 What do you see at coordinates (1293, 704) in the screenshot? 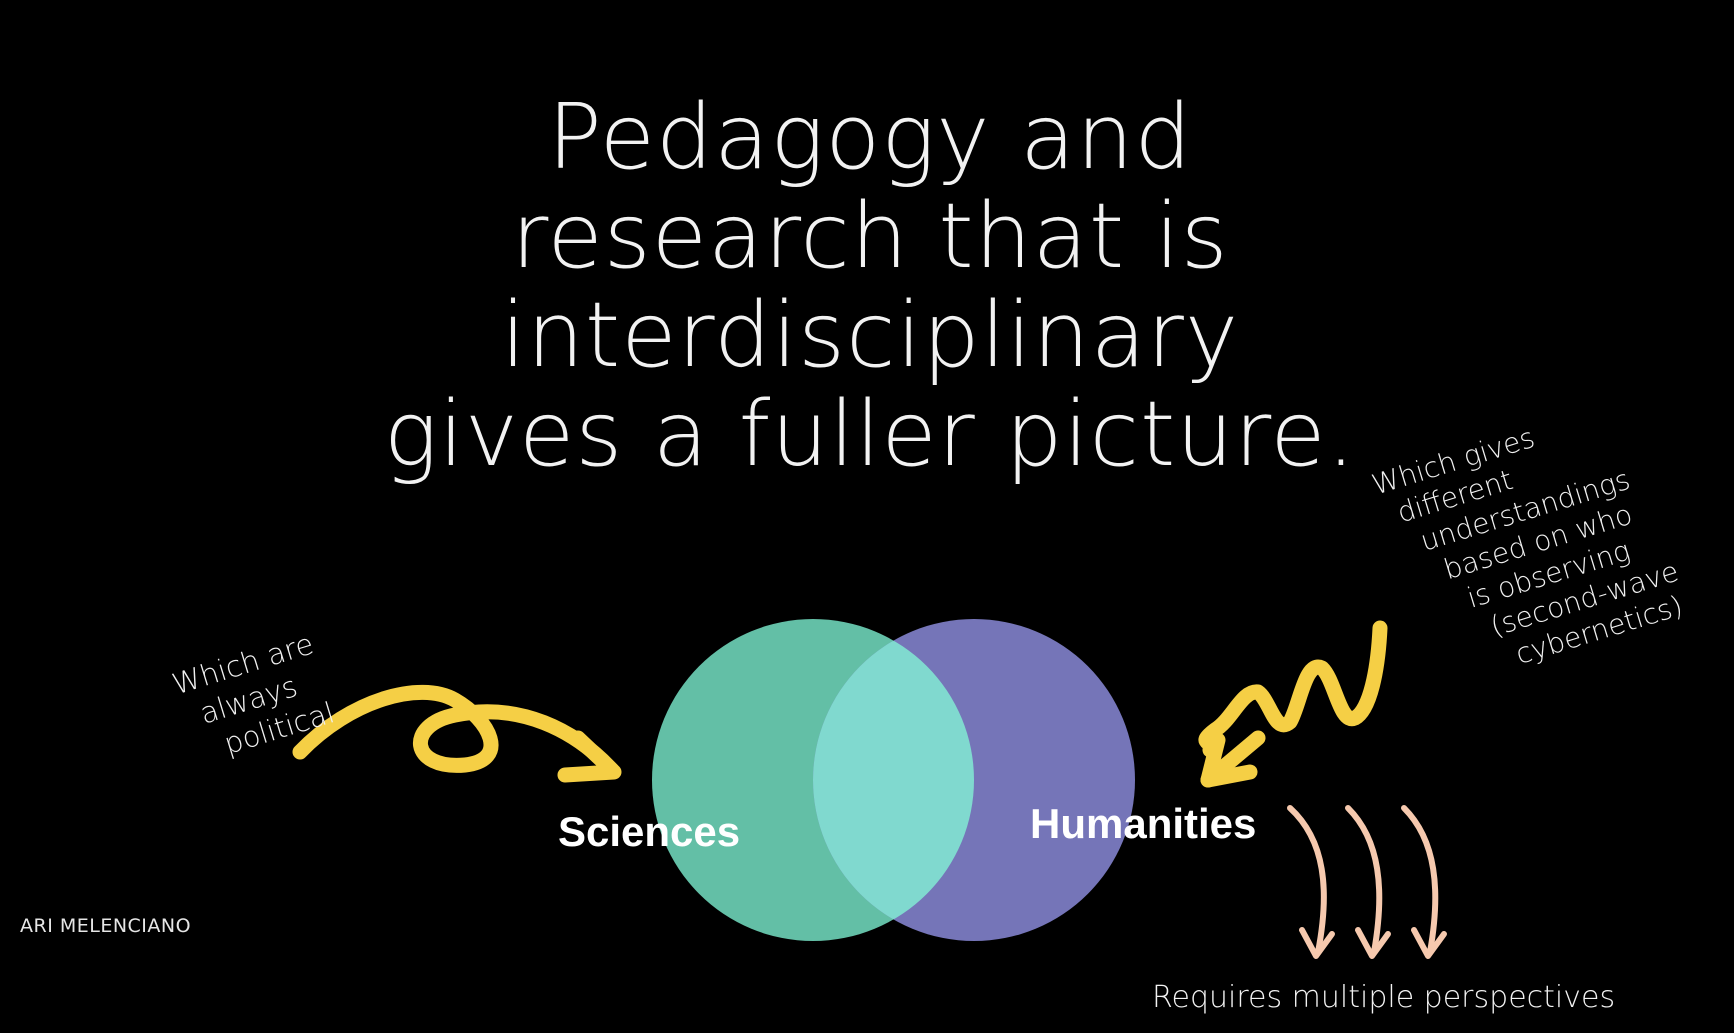
I see `yellow-zigzag-arrow` at bounding box center [1293, 704].